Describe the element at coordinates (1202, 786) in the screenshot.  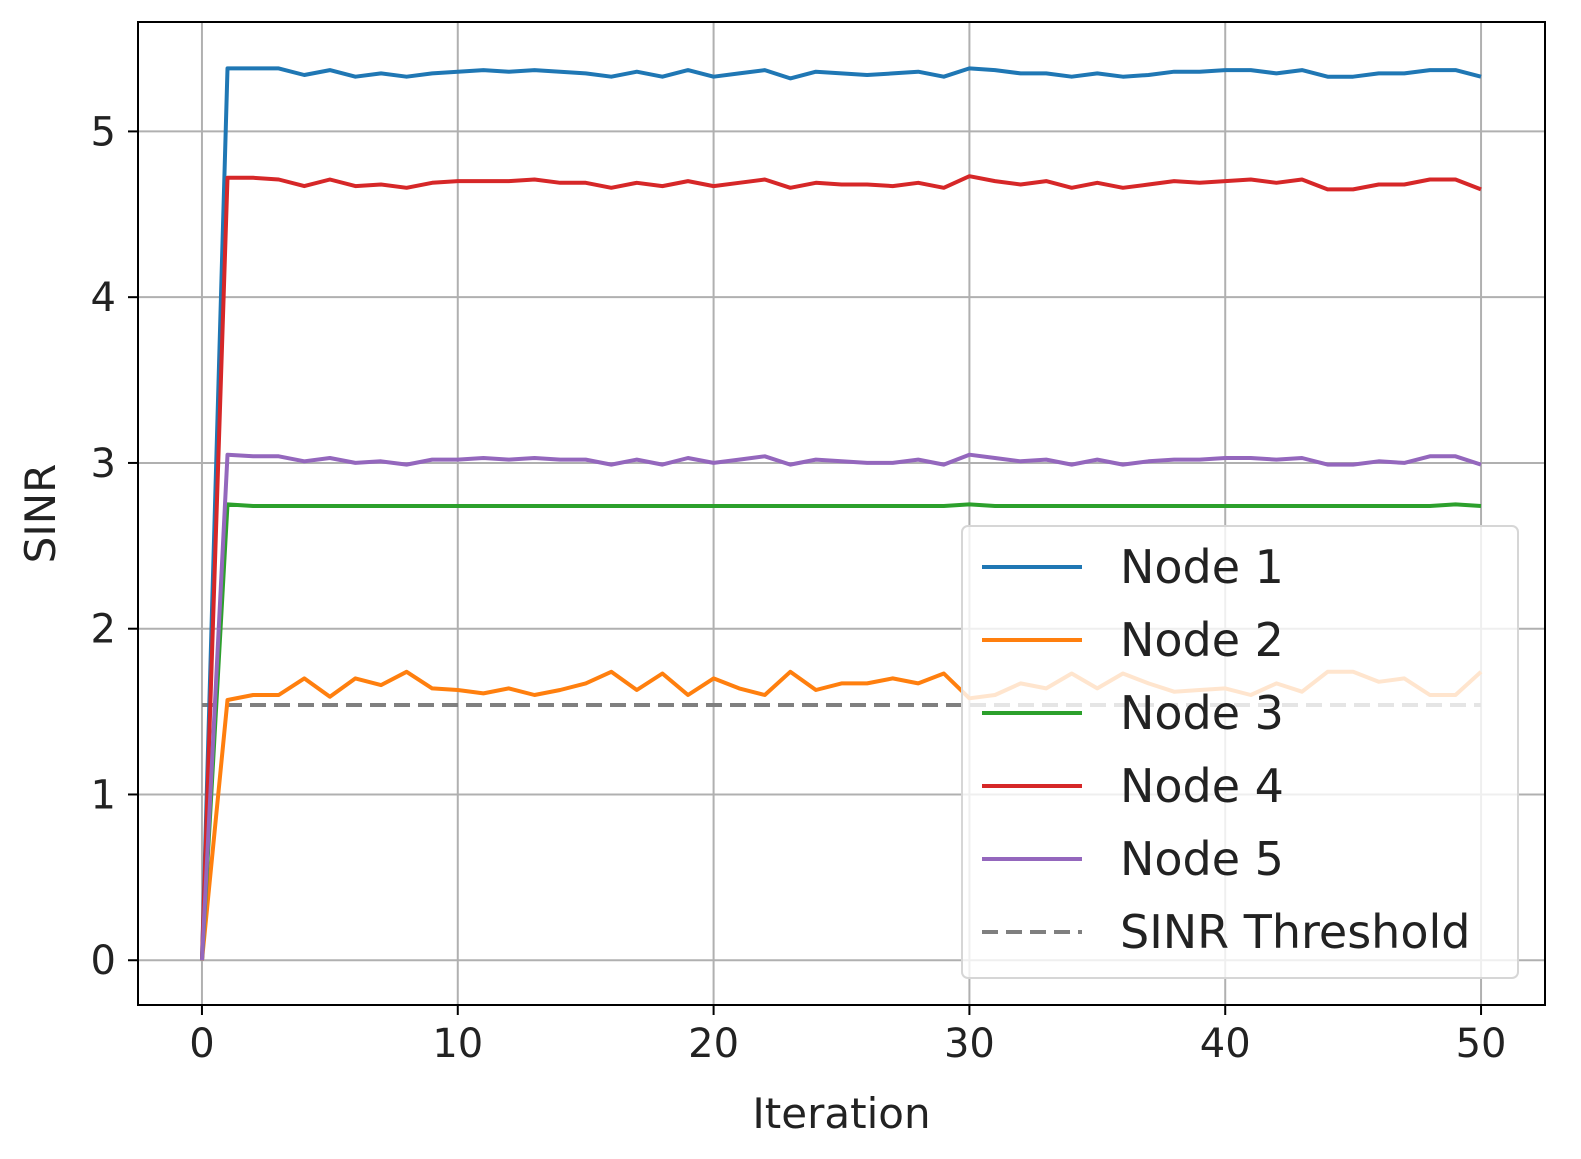
I see `legend-label: Node 4` at that location.